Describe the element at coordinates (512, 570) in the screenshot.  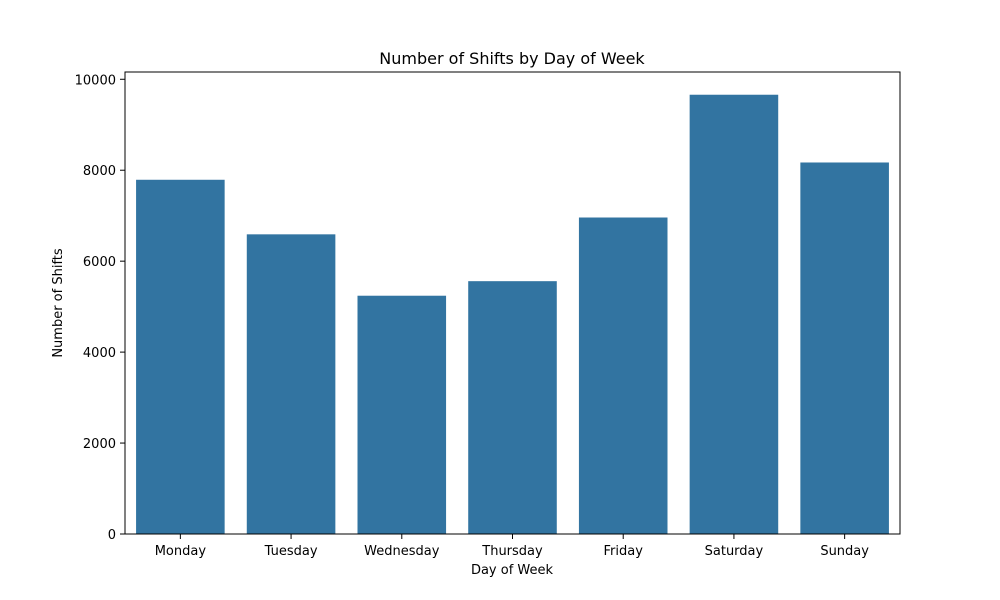
I see `x-axis-label: Day of Week` at that location.